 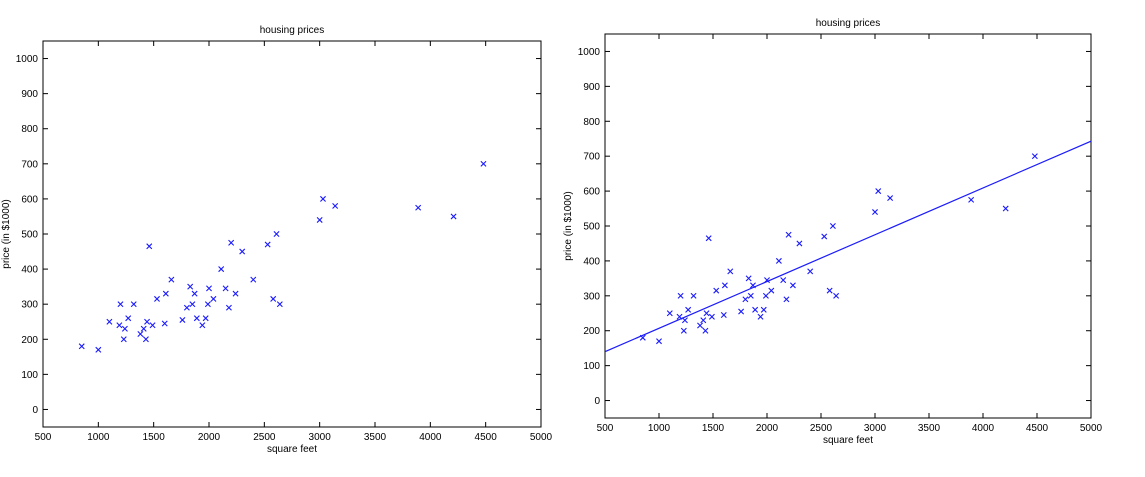 I want to click on chart-title: housing prices, so click(x=292, y=30).